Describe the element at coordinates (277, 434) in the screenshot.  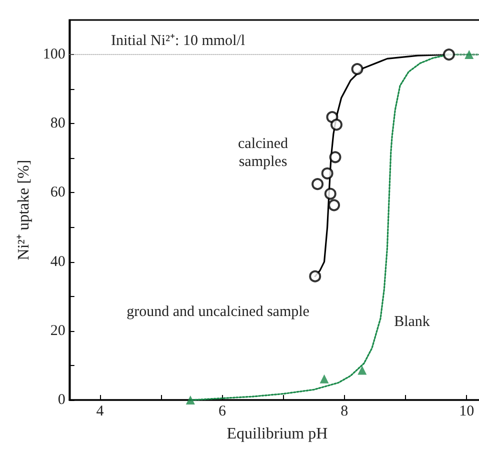
I see `x-axis-title: Equilibrium pH` at that location.